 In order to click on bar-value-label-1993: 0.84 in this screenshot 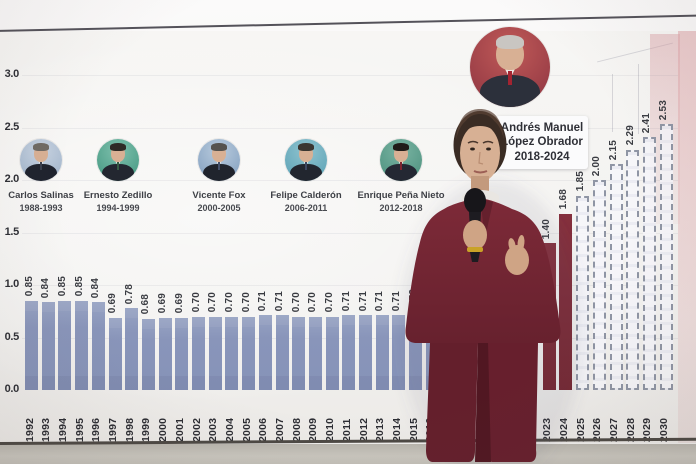, I will do `click(46, 287)`.